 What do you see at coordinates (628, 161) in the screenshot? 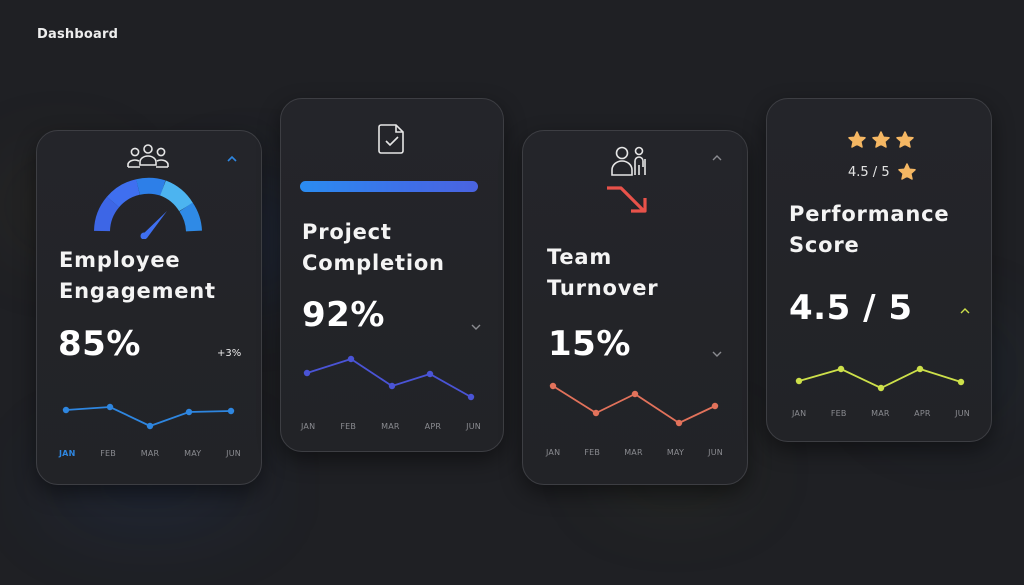
I see `person-elder-icon` at bounding box center [628, 161].